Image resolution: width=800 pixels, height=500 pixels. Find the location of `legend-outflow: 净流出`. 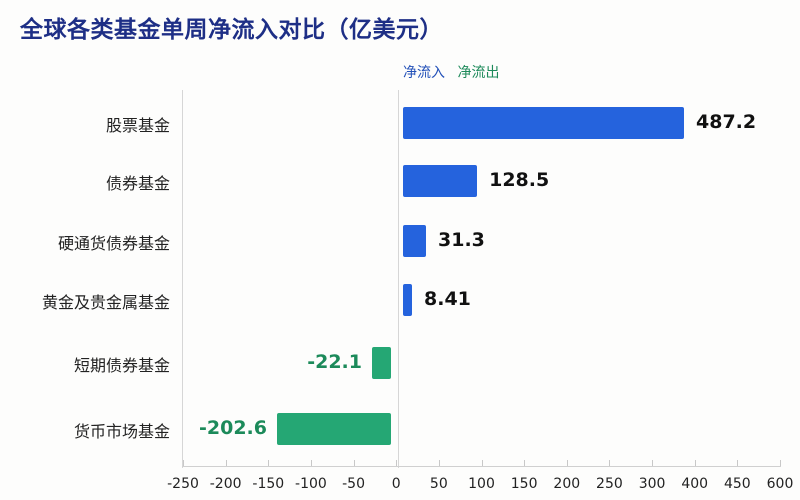

legend-outflow: 净流出 is located at coordinates (478, 73).